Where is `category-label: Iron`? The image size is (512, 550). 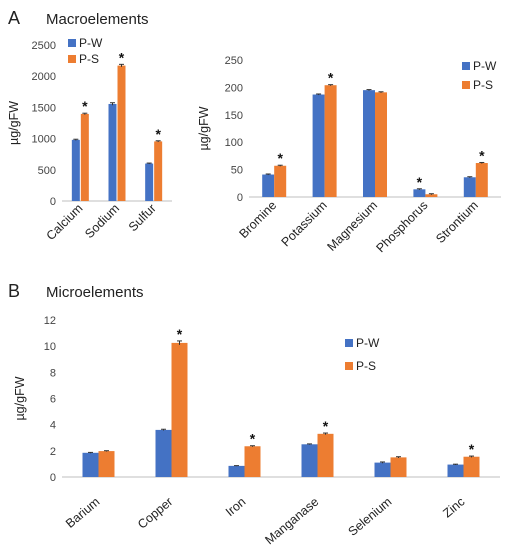 category-label: Iron is located at coordinates (236, 507).